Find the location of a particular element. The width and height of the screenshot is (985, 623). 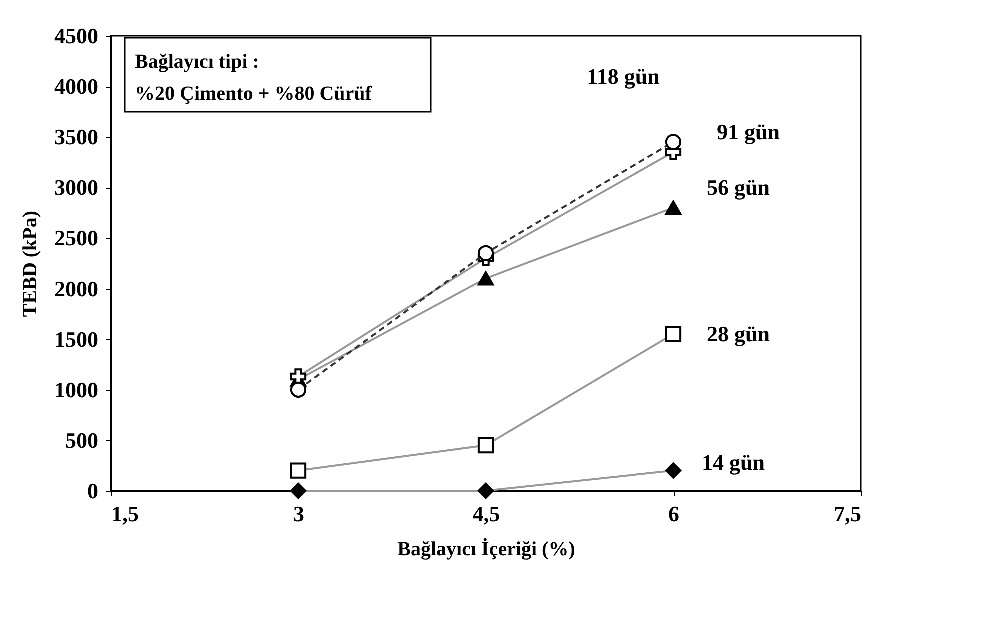

x-tick-label: 6 is located at coordinates (674, 514).